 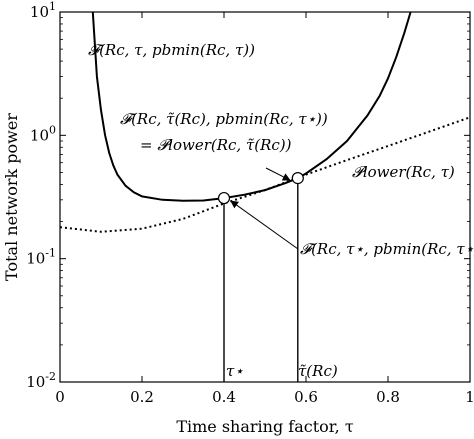 What do you see at coordinates (235, 371) in the screenshot?
I see `annotation-tau-star: τ⋆` at bounding box center [235, 371].